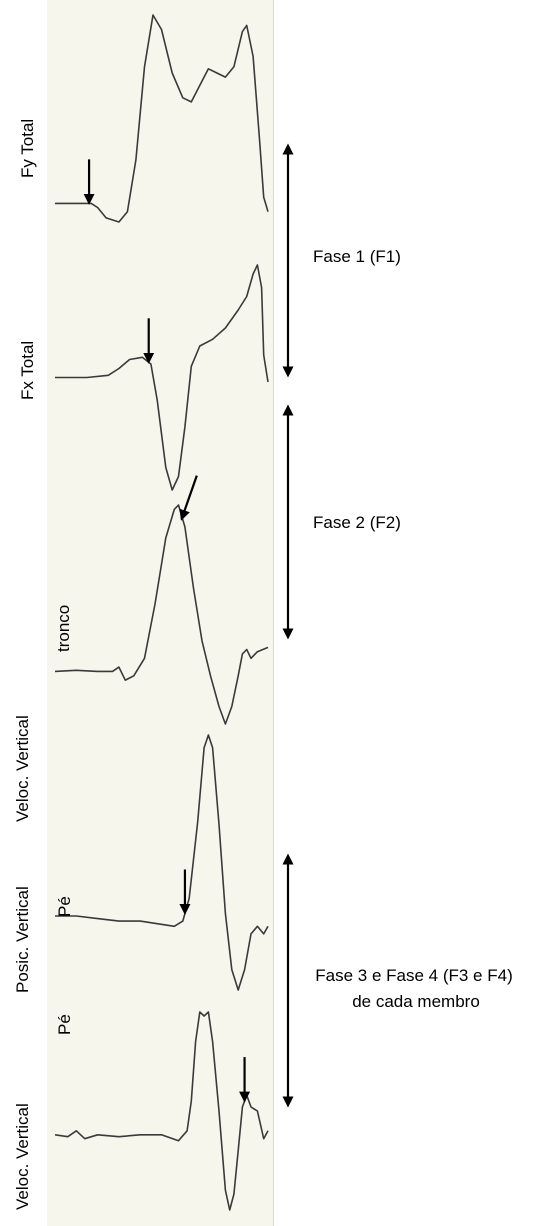 The height and width of the screenshot is (1226, 547). I want to click on phase-1-label: Fase 1 (F1), so click(357, 256).